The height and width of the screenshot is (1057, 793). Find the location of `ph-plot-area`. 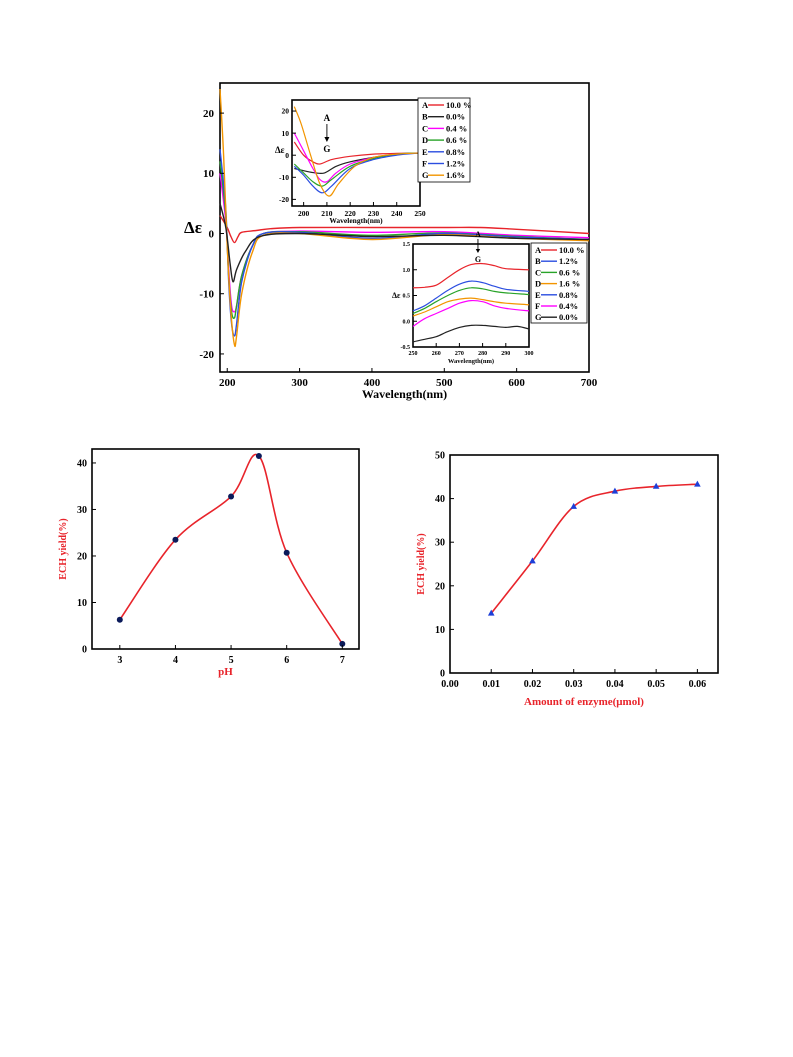

ph-plot-area is located at coordinates (225, 549).